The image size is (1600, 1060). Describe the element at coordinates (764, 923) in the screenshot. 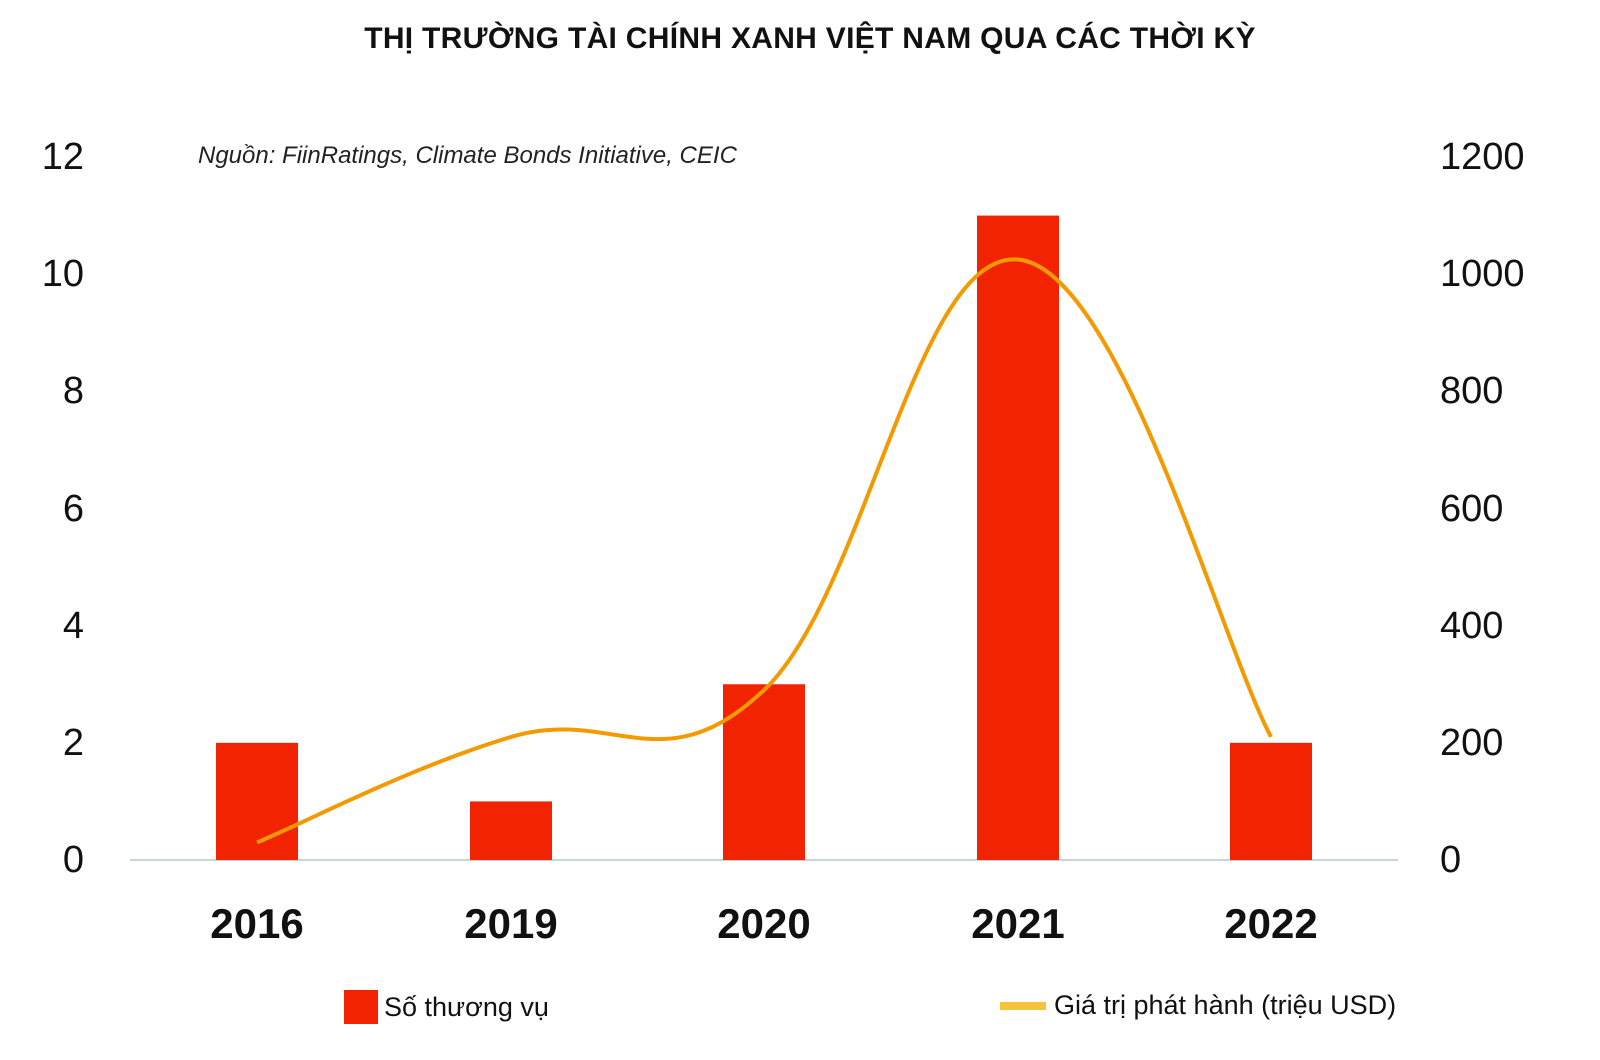

I see `x-tick-label: 2020` at that location.